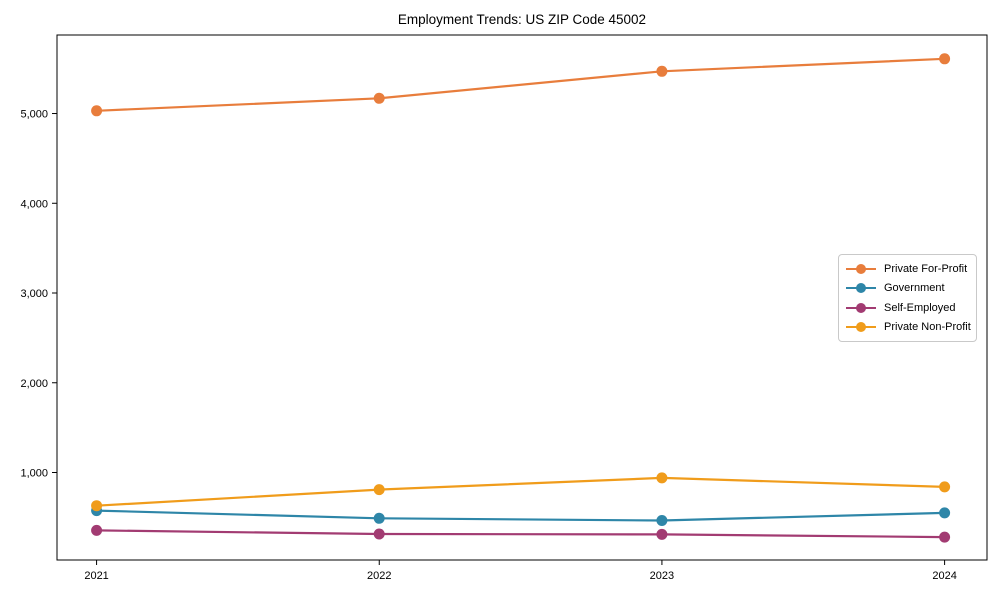  Describe the element at coordinates (34, 474) in the screenshot. I see `y-axis-tick-label: 1,000` at that location.